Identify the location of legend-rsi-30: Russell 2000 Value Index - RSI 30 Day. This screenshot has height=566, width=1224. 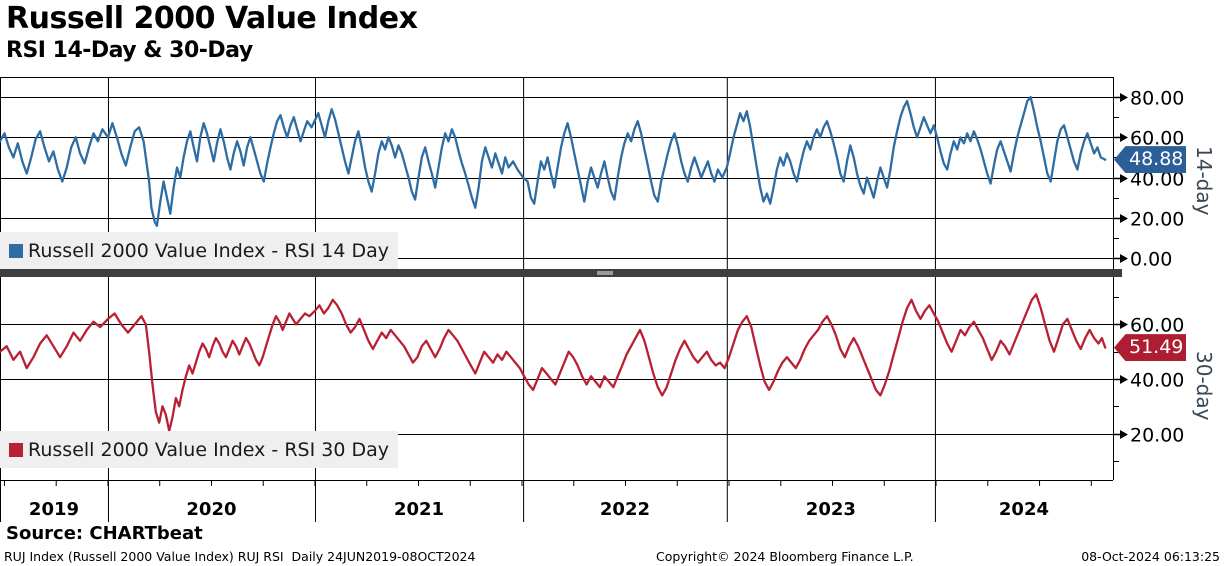
(199, 449).